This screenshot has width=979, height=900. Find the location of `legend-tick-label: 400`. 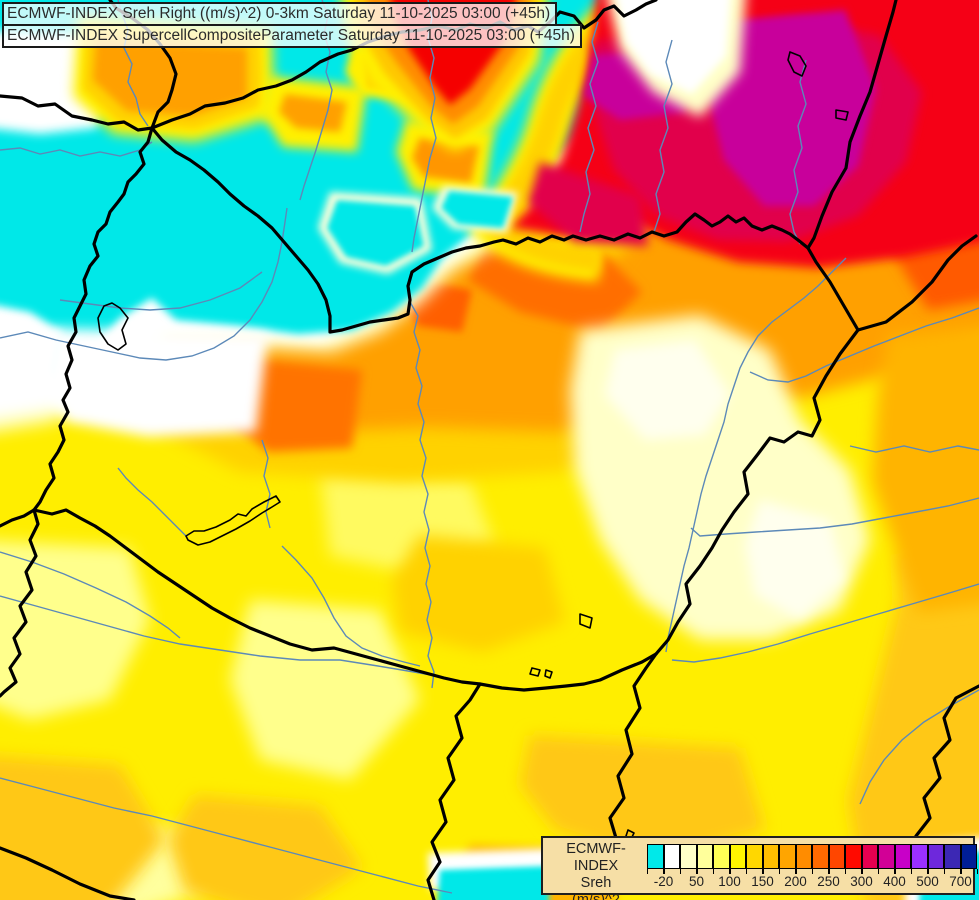

legend-tick-label: 400 is located at coordinates (894, 881).